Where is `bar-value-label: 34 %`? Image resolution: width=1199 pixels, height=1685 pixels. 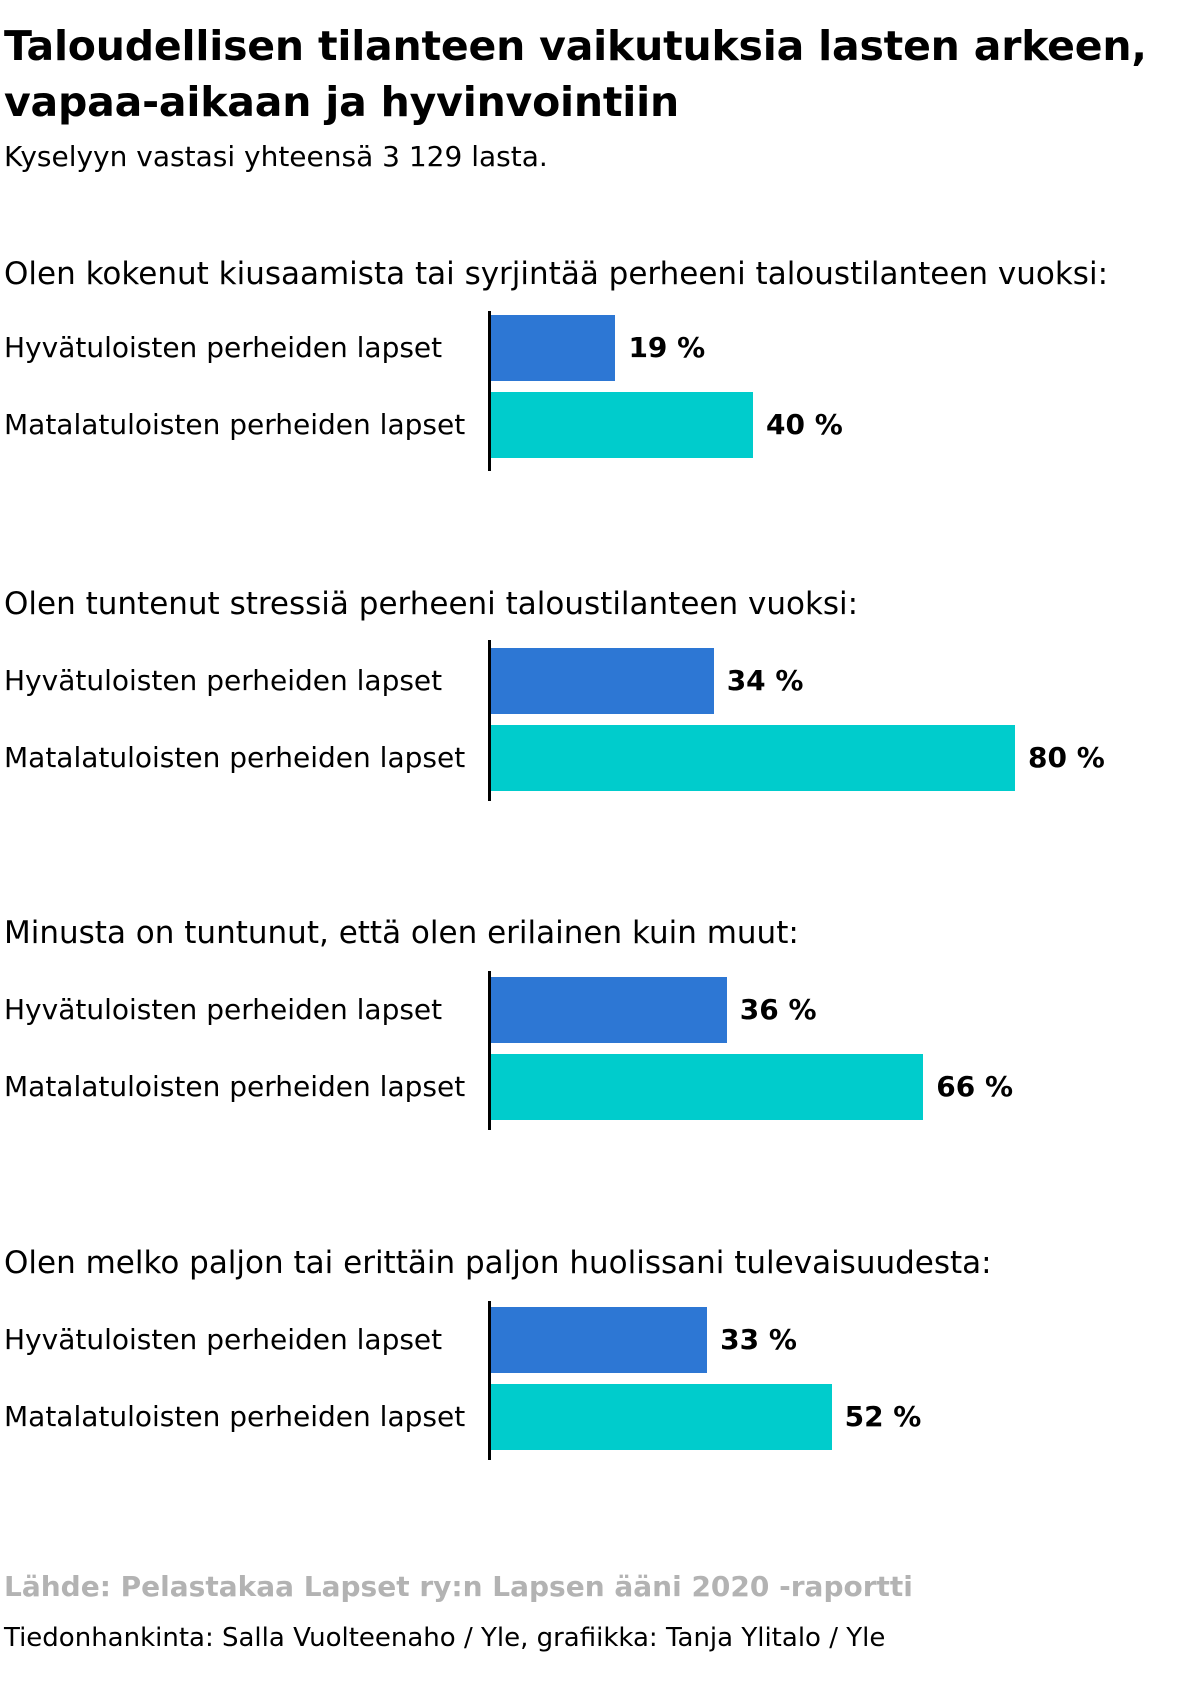 bar-value-label: 34 % is located at coordinates (765, 680).